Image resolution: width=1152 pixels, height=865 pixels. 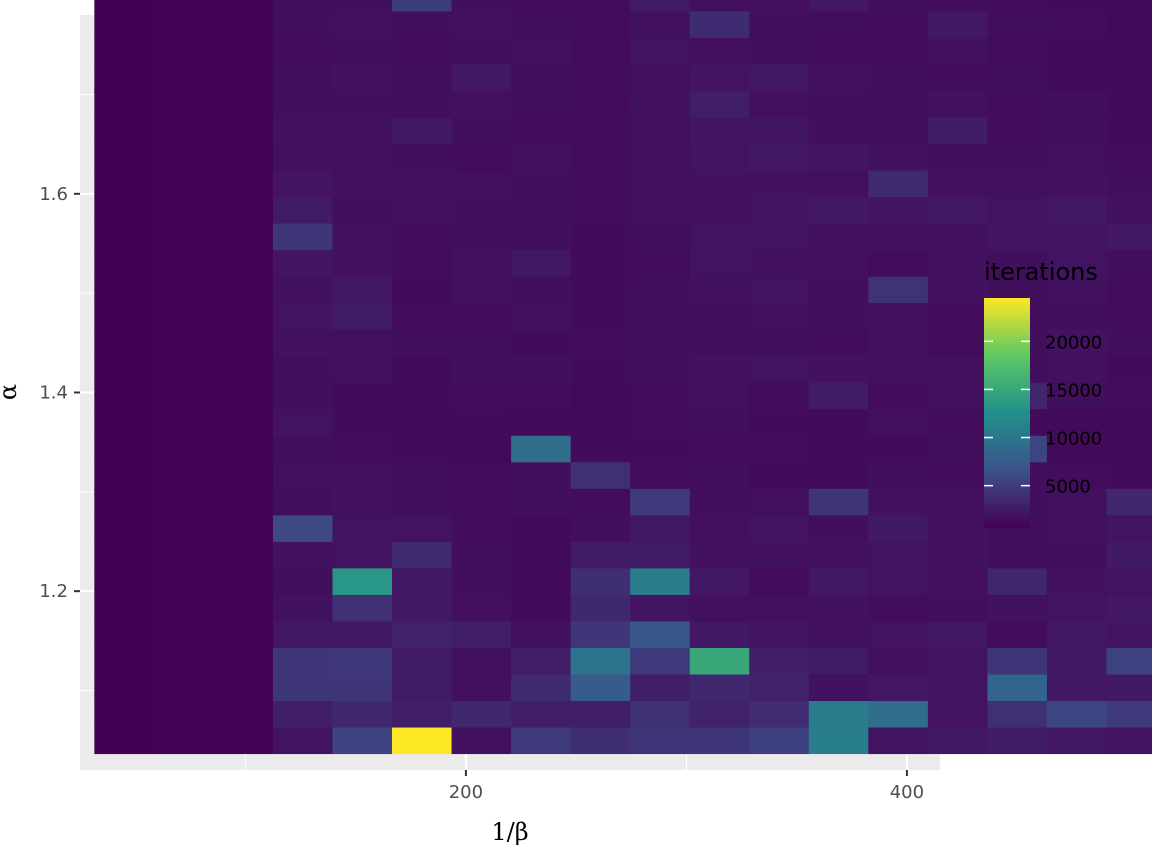 I want to click on legend-title: iterations, so click(x=1041, y=272).